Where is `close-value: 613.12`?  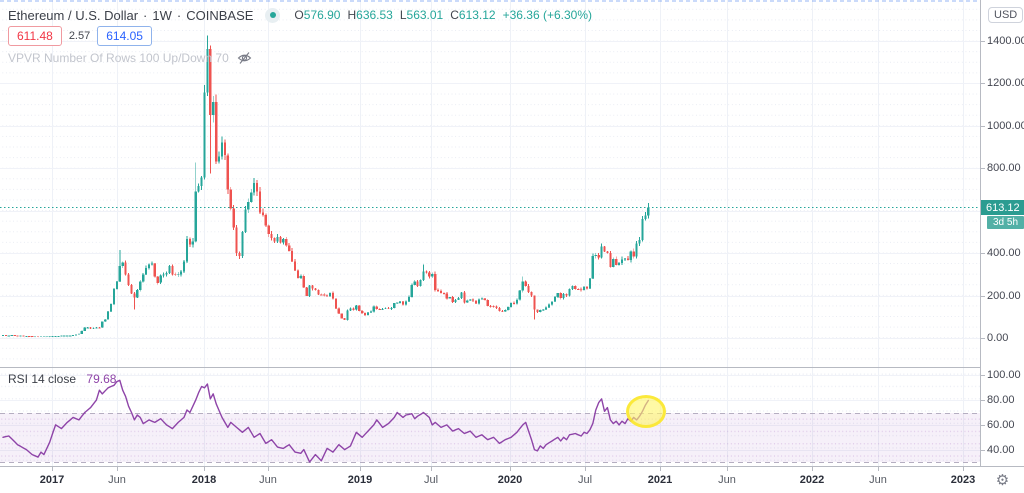 close-value: 613.12 is located at coordinates (477, 15).